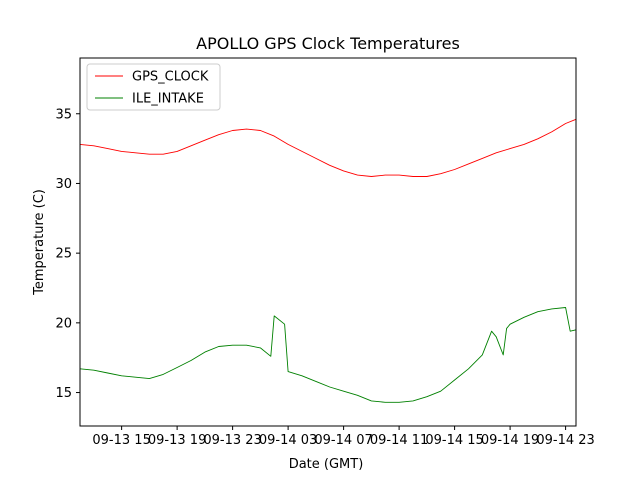  What do you see at coordinates (63, 393) in the screenshot?
I see `y-tick-label: 15` at bounding box center [63, 393].